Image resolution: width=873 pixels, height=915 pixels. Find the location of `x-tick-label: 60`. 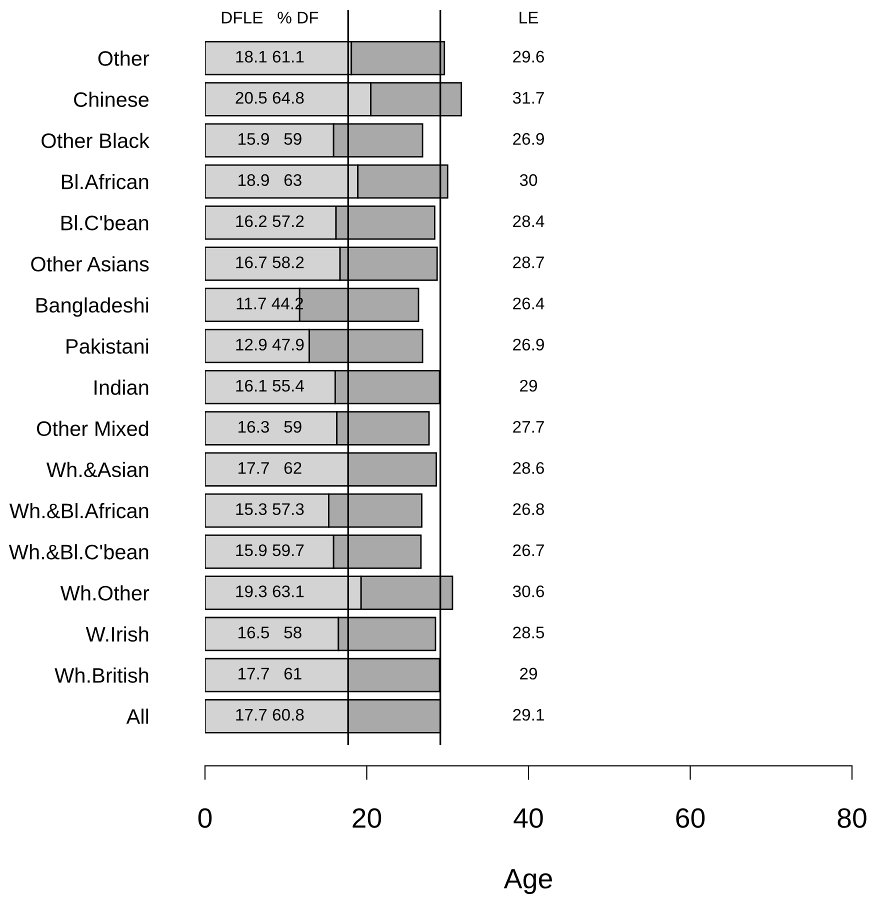

x-tick-label: 60 is located at coordinates (690, 818).